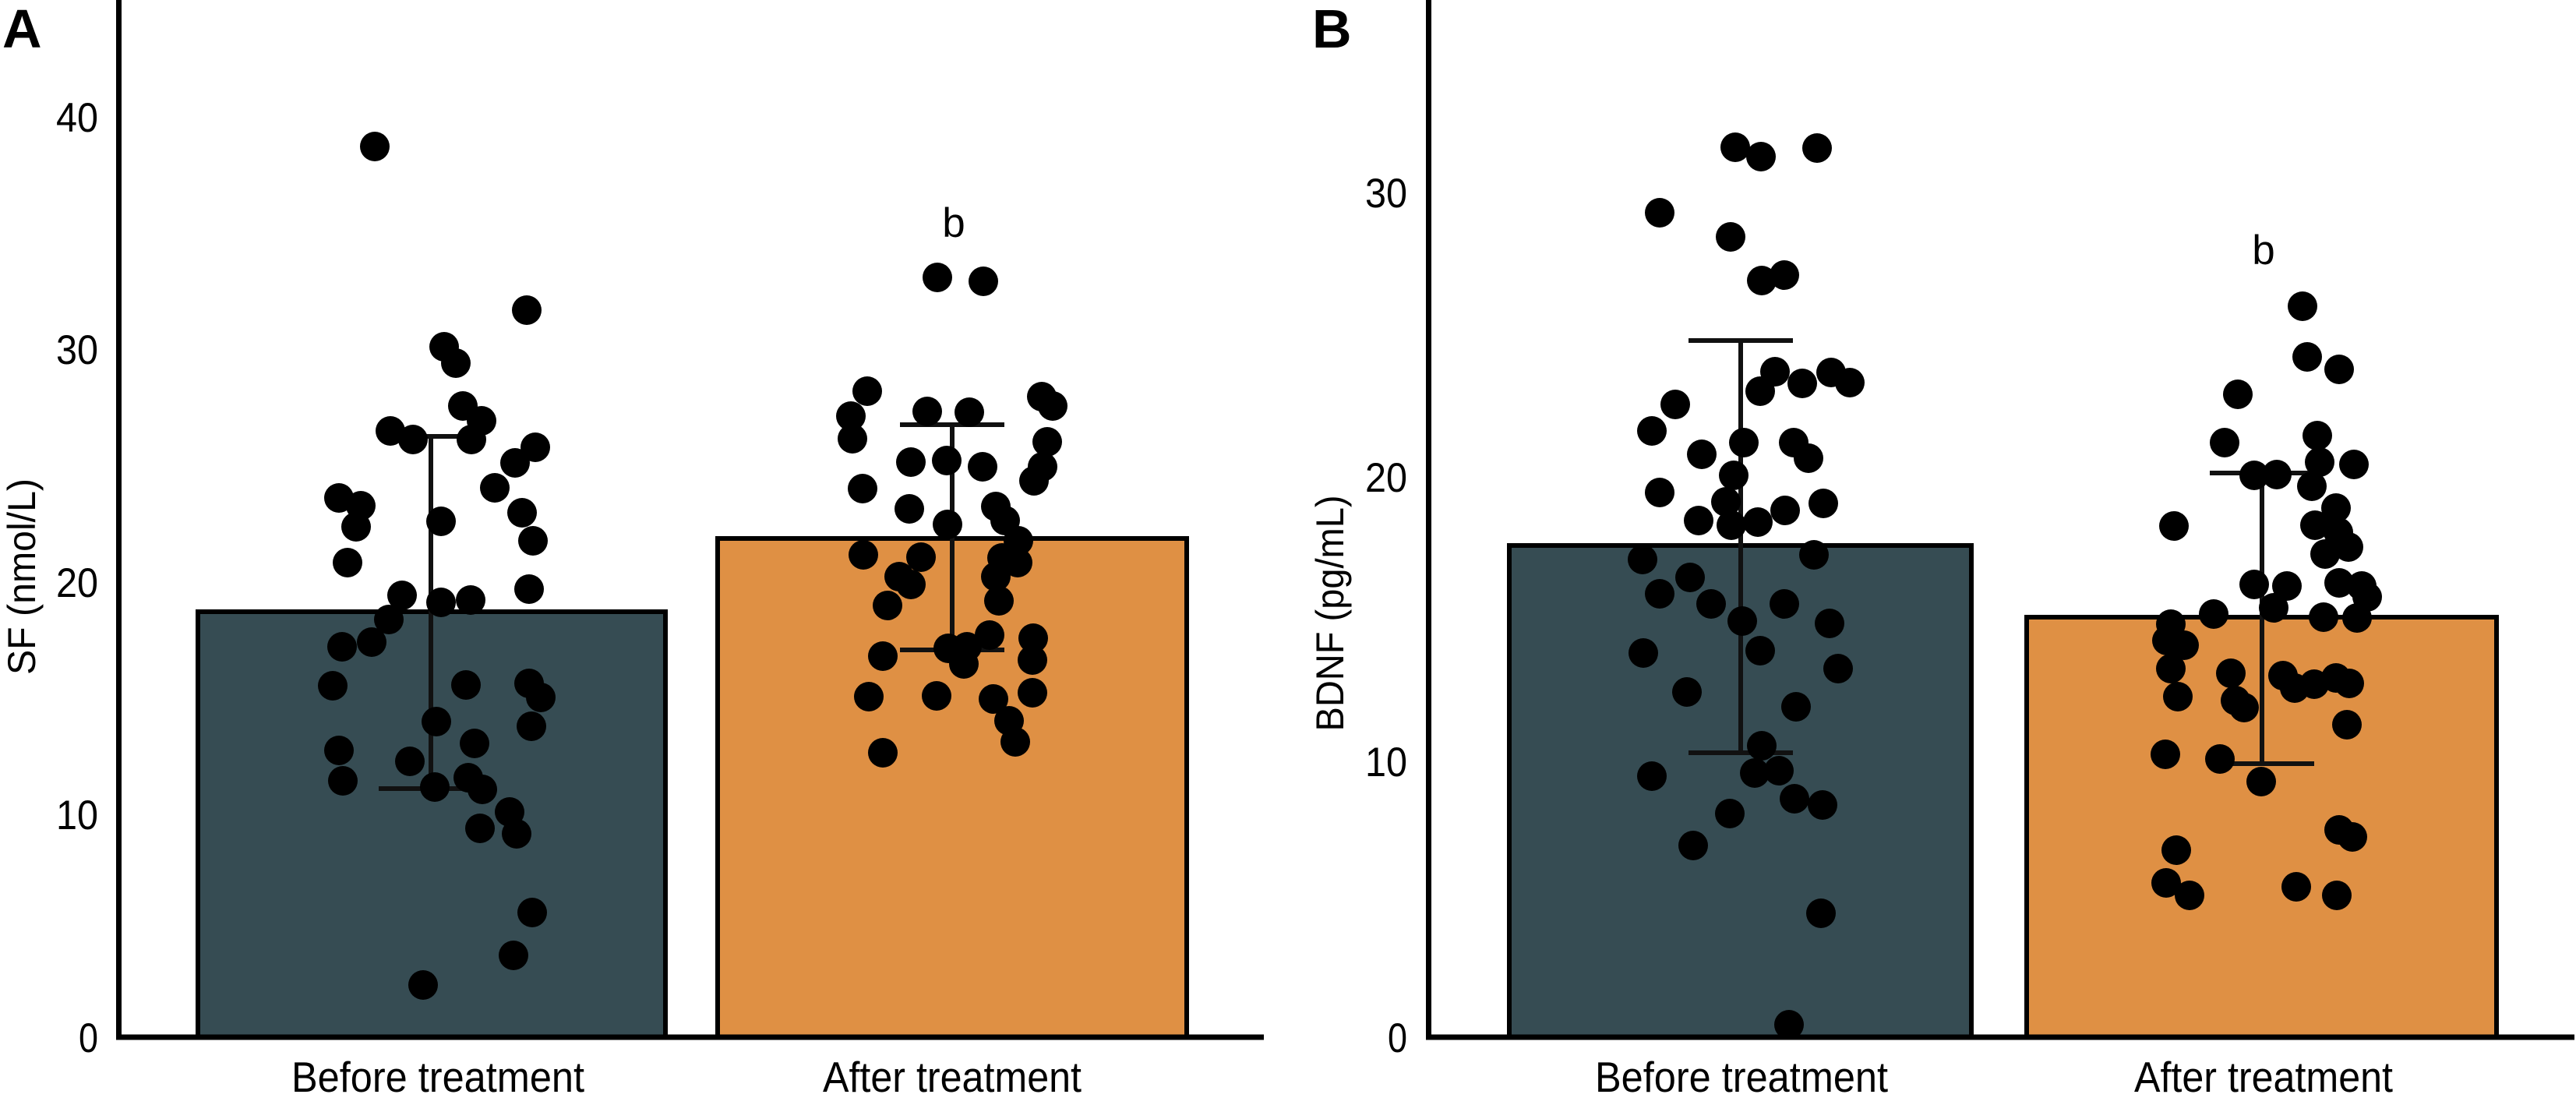 This screenshot has height=1112, width=2576. What do you see at coordinates (1330, 614) in the screenshot?
I see `svg-text: BDNF (pg/mL)` at bounding box center [1330, 614].